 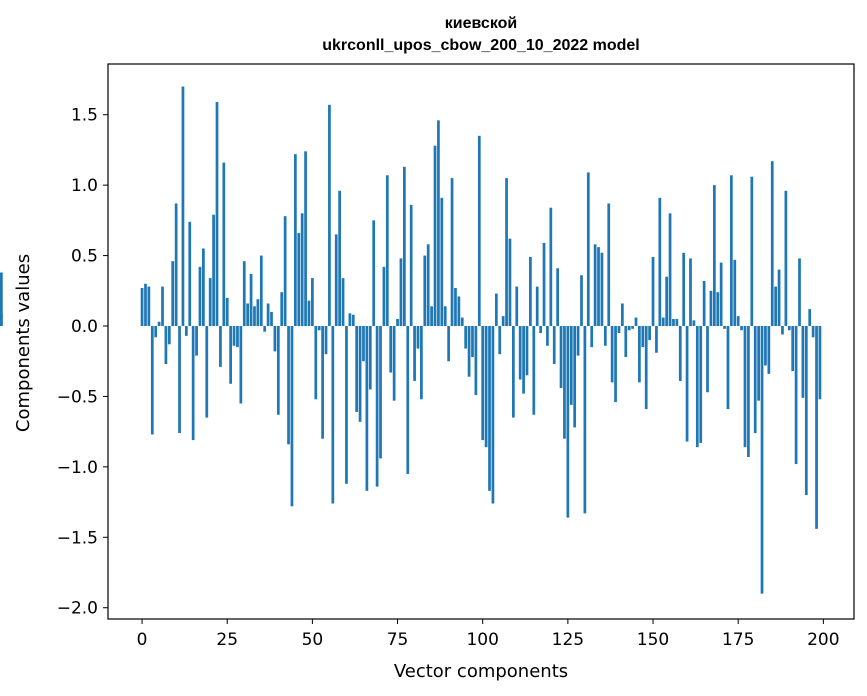 What do you see at coordinates (227, 640) in the screenshot?
I see `x-tick-label: 25` at bounding box center [227, 640].